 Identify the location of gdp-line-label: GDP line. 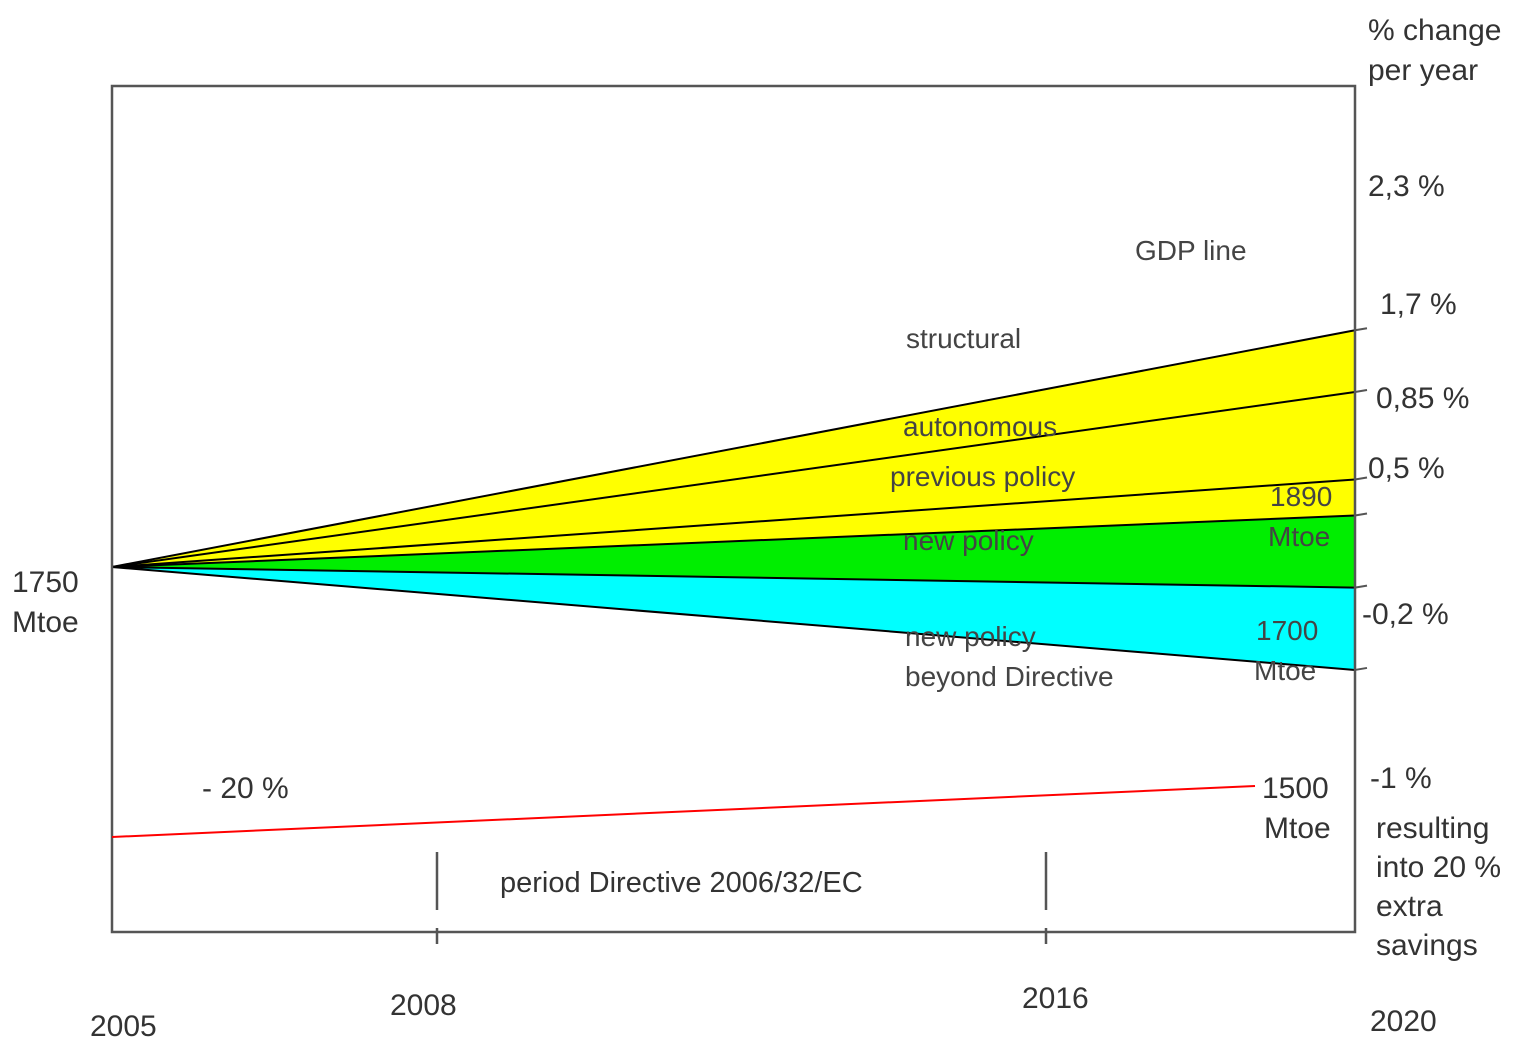
(1191, 250).